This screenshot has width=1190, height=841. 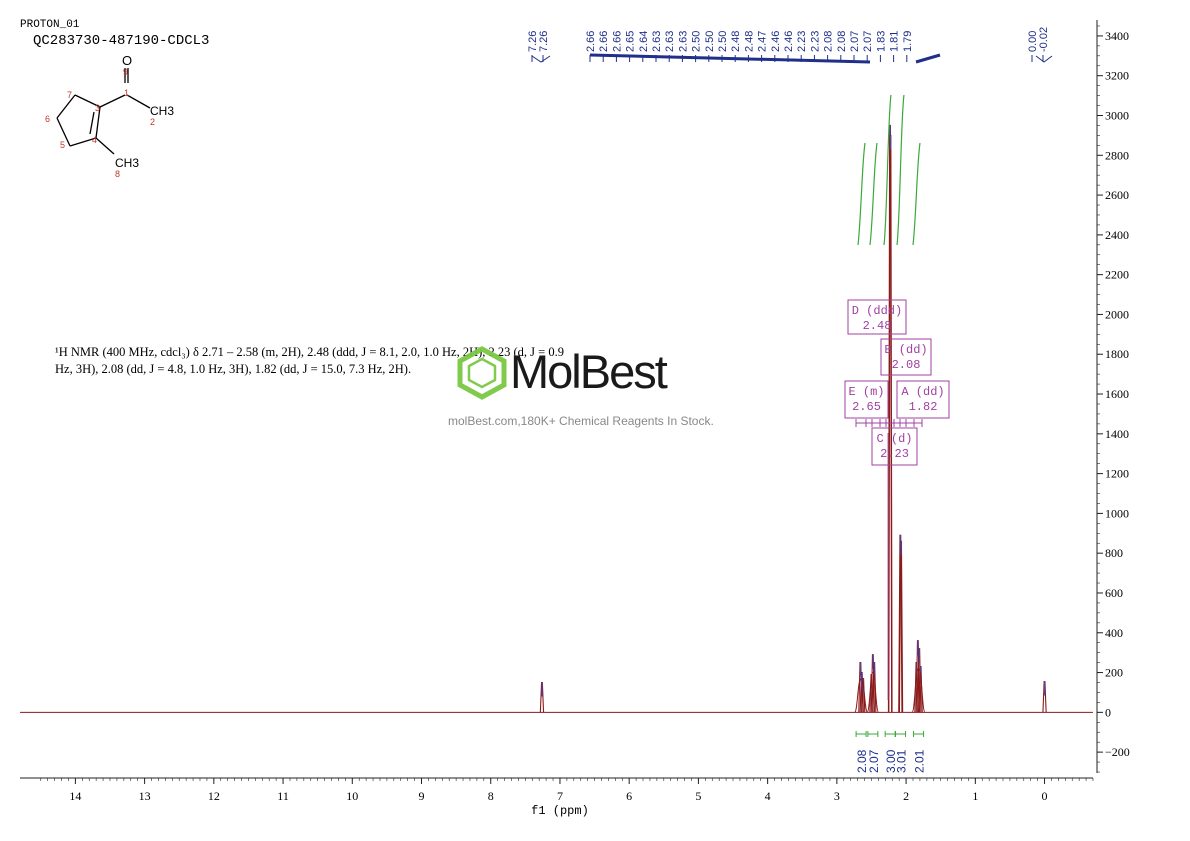 What do you see at coordinates (560, 811) in the screenshot?
I see `x-axis-title: f1 (ppm)` at bounding box center [560, 811].